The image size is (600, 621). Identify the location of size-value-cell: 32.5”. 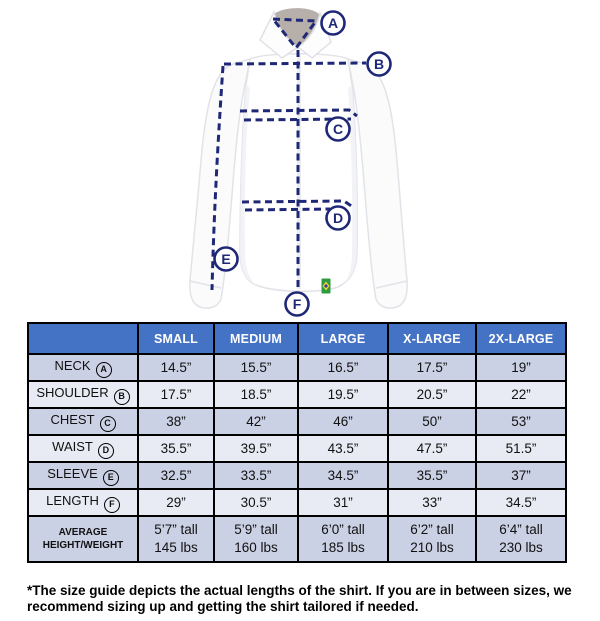
(176, 475).